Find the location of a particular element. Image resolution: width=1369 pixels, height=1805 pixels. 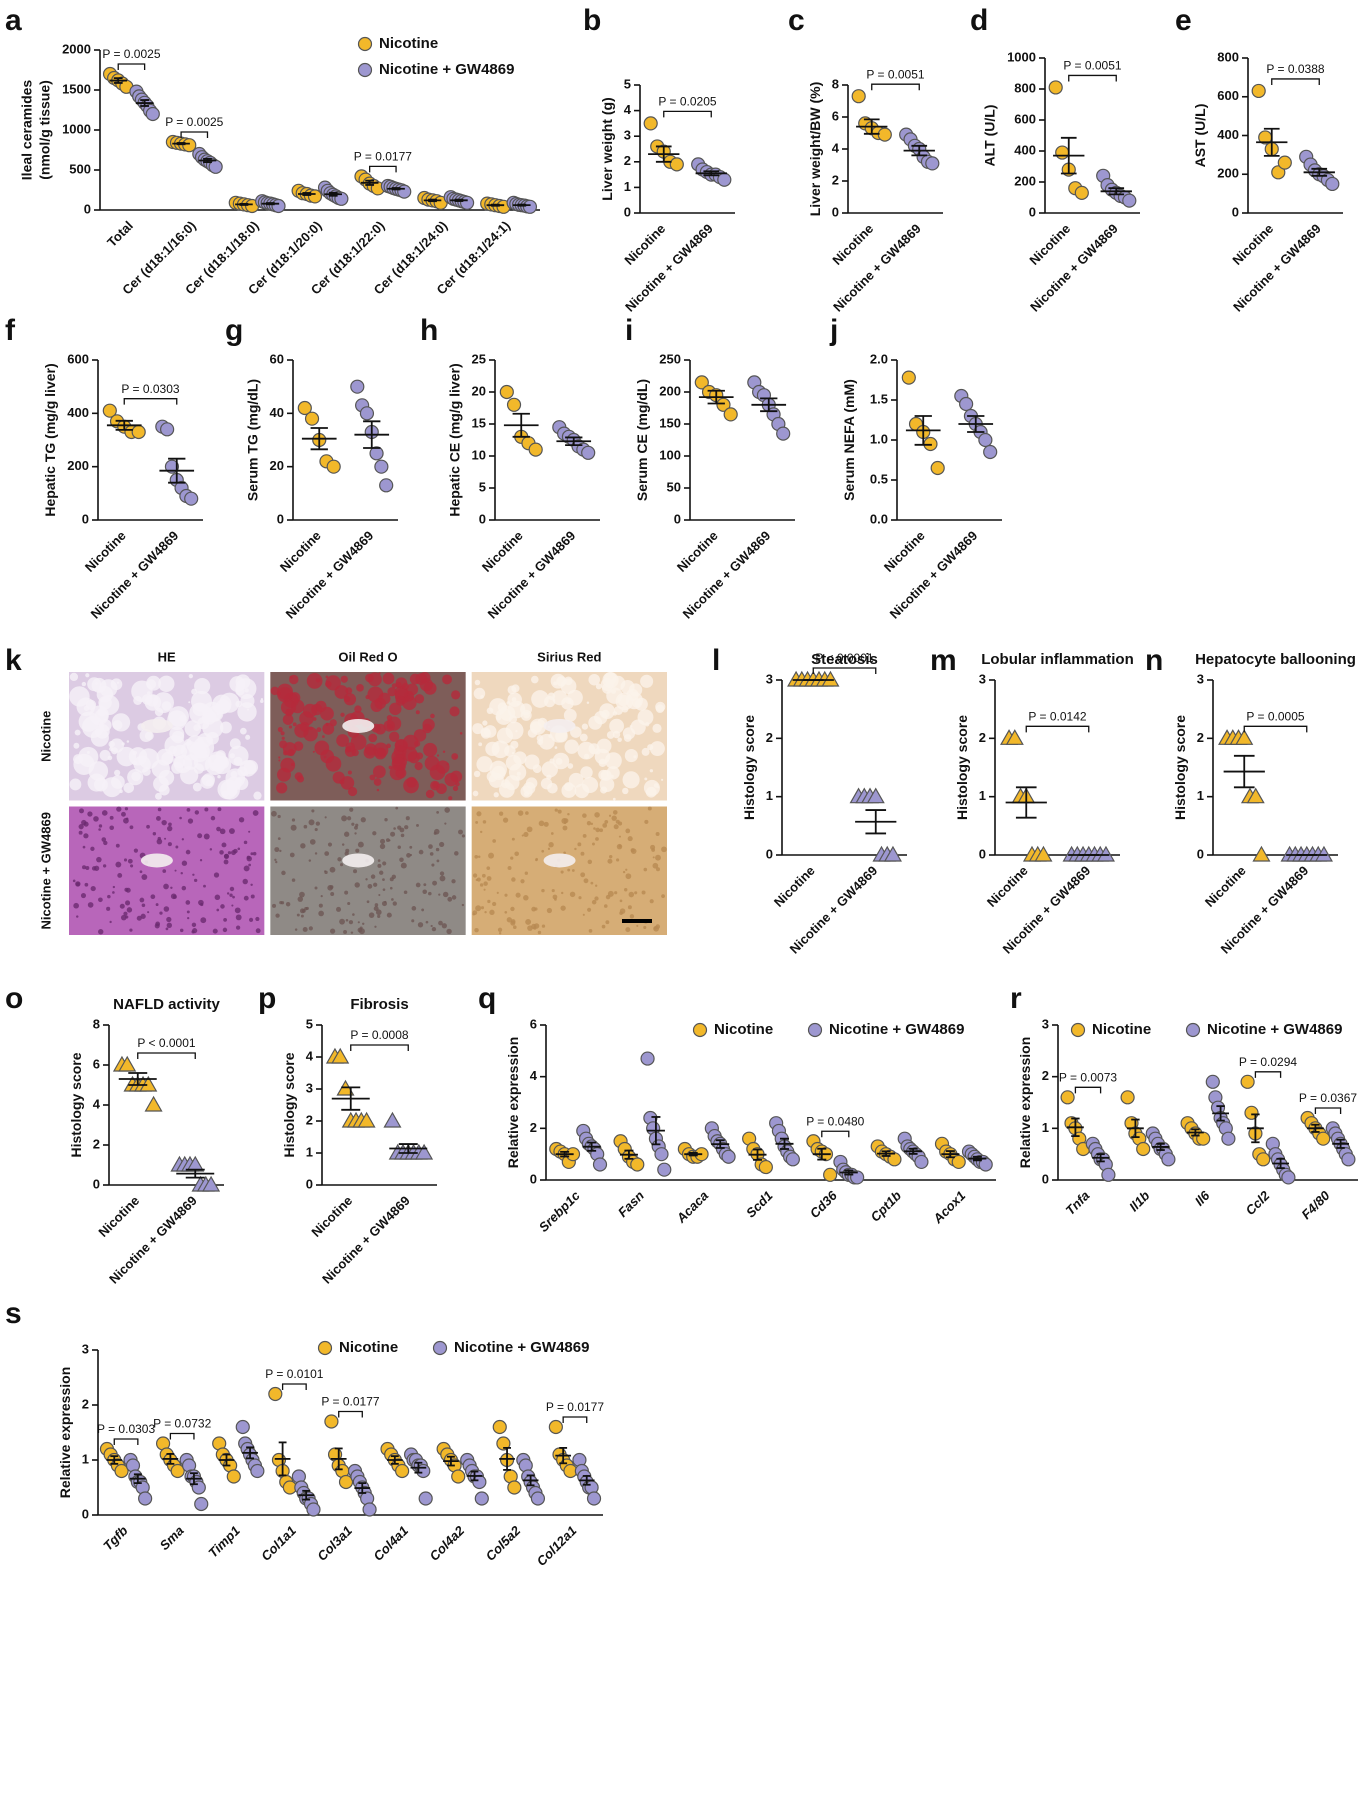

y-axis-label: Hepatic TG (mg/g liver) is located at coordinates (50, 439).